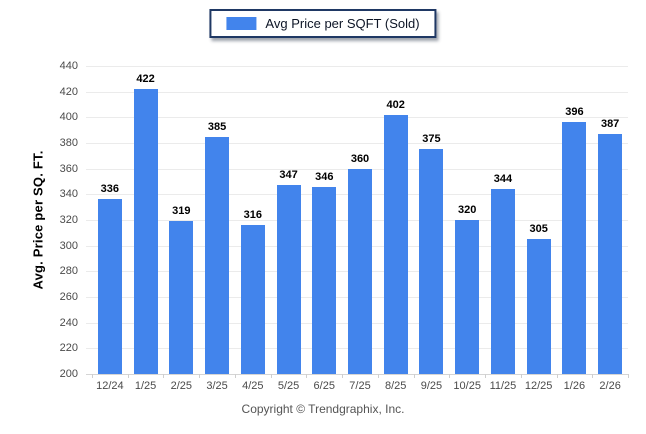 The width and height of the screenshot is (646, 434). I want to click on x-tick-label: 1/26, so click(574, 386).